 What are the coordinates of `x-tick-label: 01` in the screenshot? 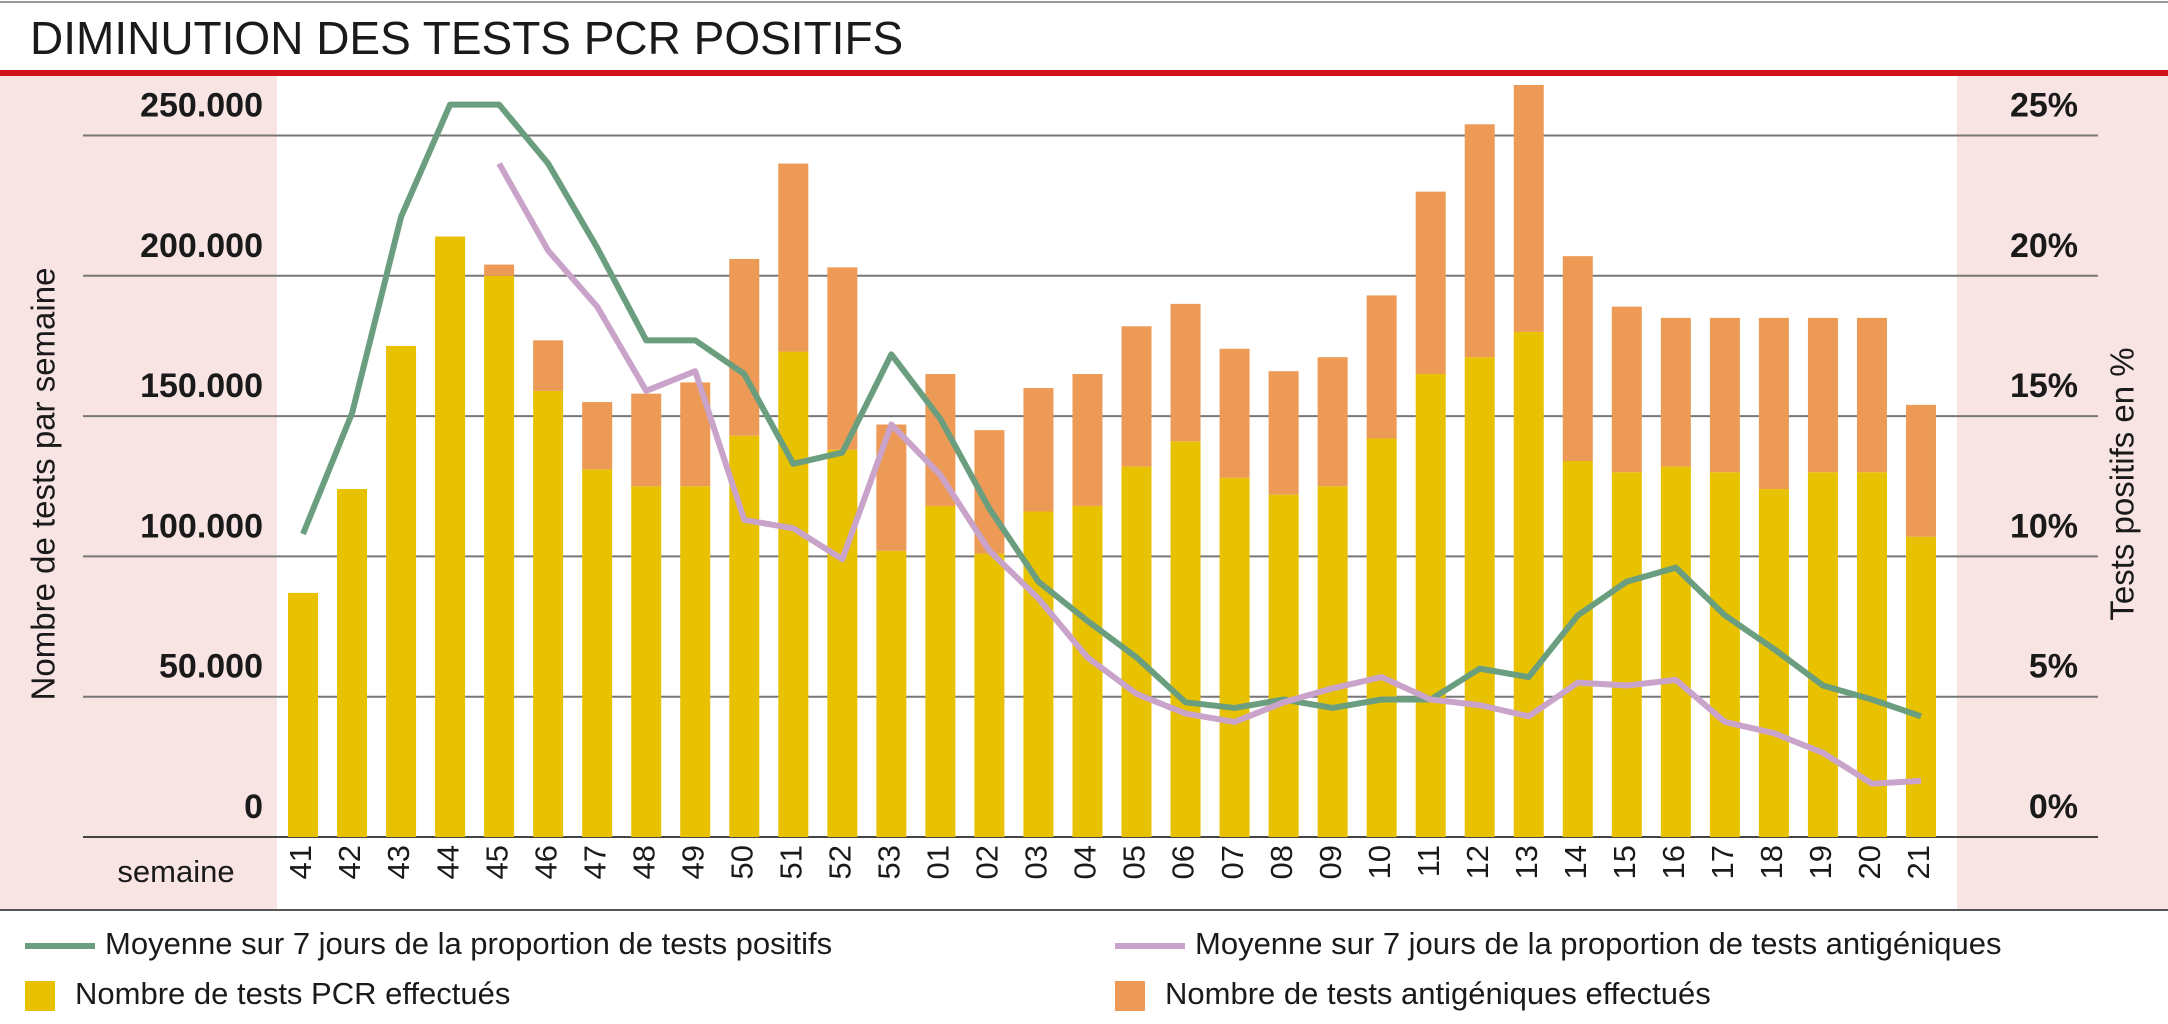 It's located at (938, 862).